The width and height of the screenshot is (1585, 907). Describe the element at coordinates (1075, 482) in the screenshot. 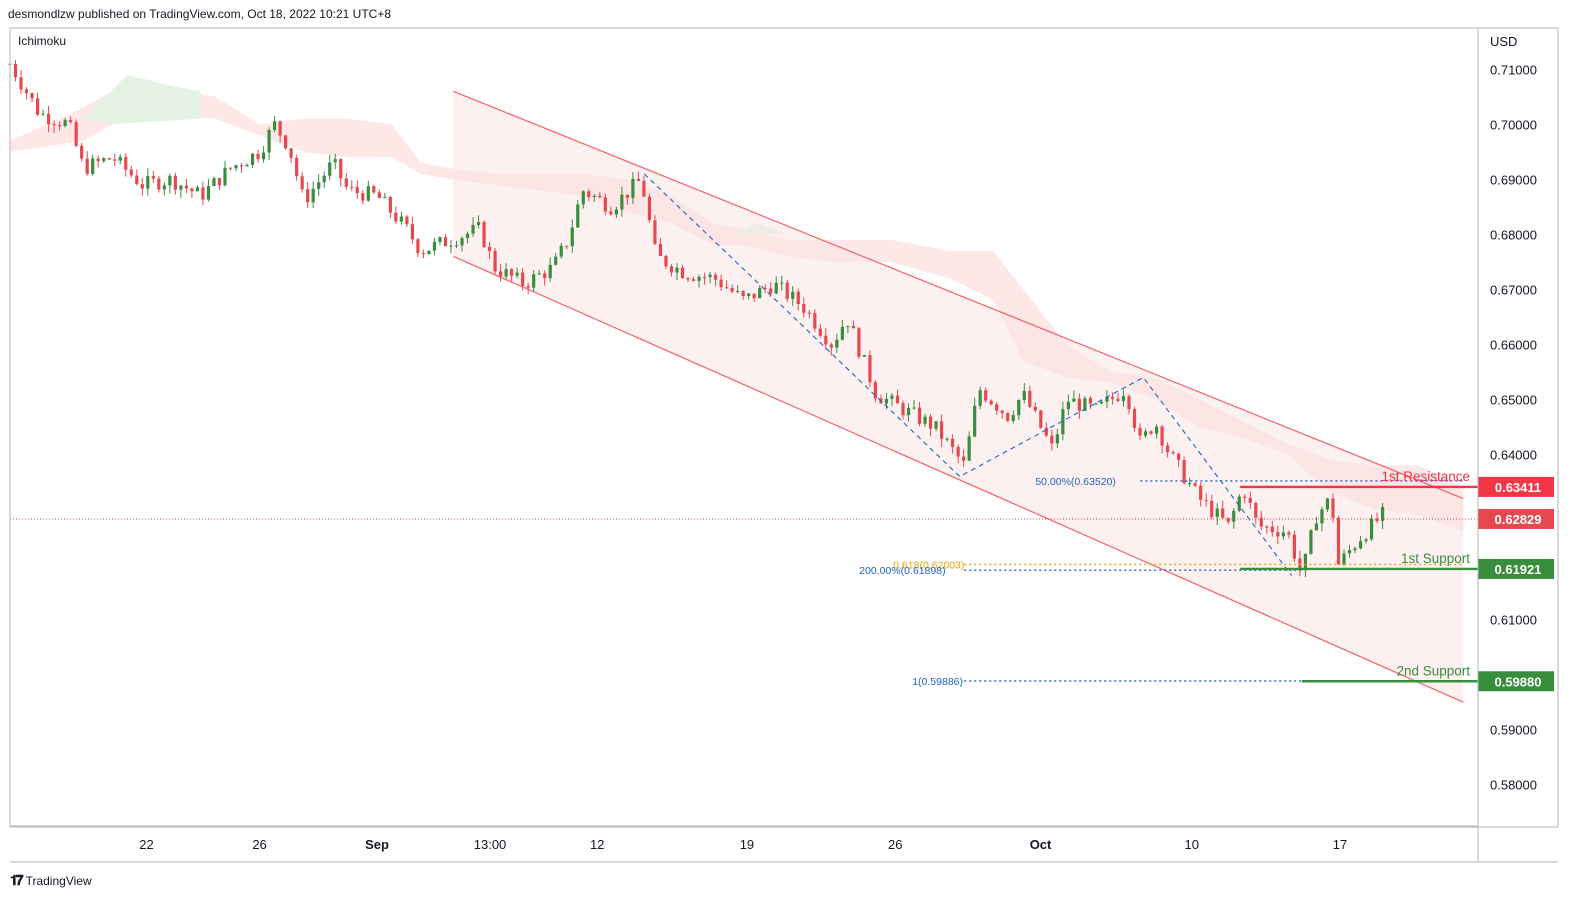

I see `fib-level-label: 50.00%(0.63520)` at that location.